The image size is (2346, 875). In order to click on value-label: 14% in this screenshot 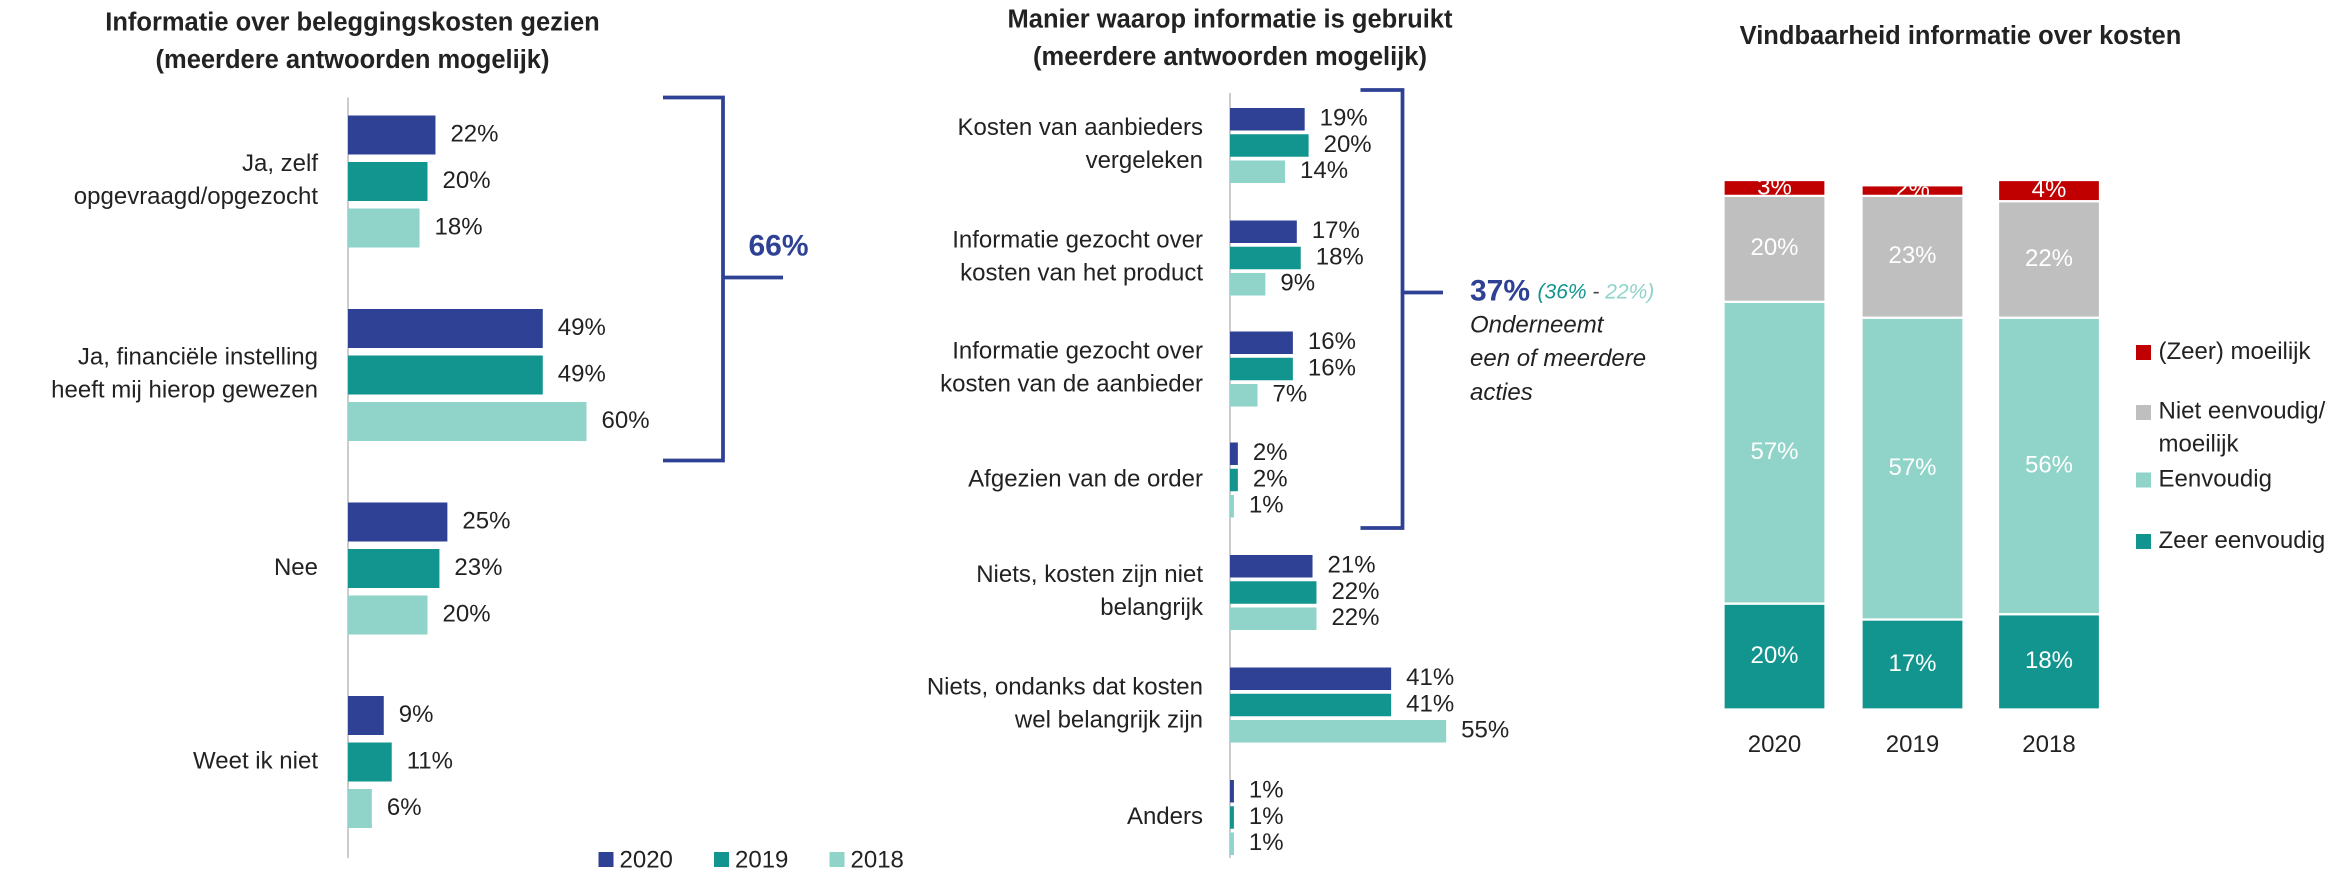, I will do `click(1324, 170)`.